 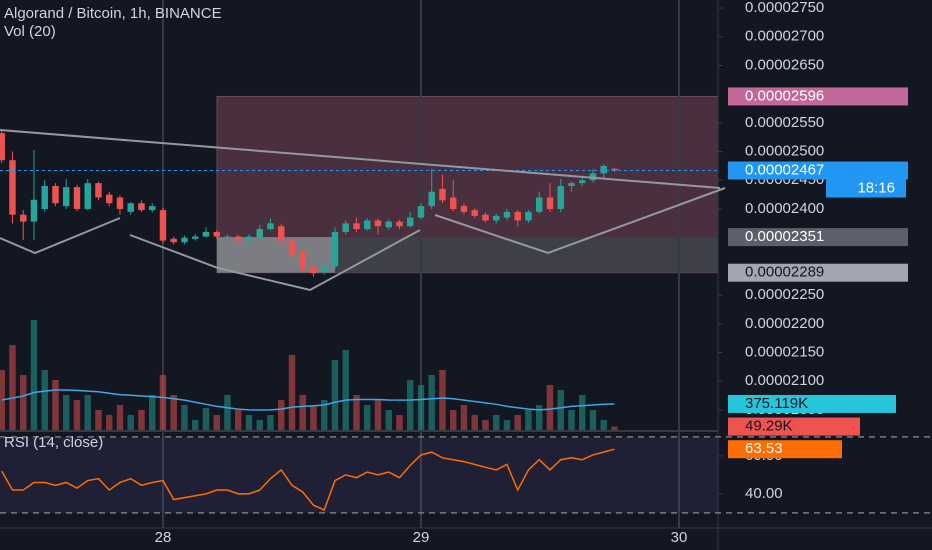 What do you see at coordinates (784, 36) in the screenshot?
I see `y-tick-label: 0.00002700` at bounding box center [784, 36].